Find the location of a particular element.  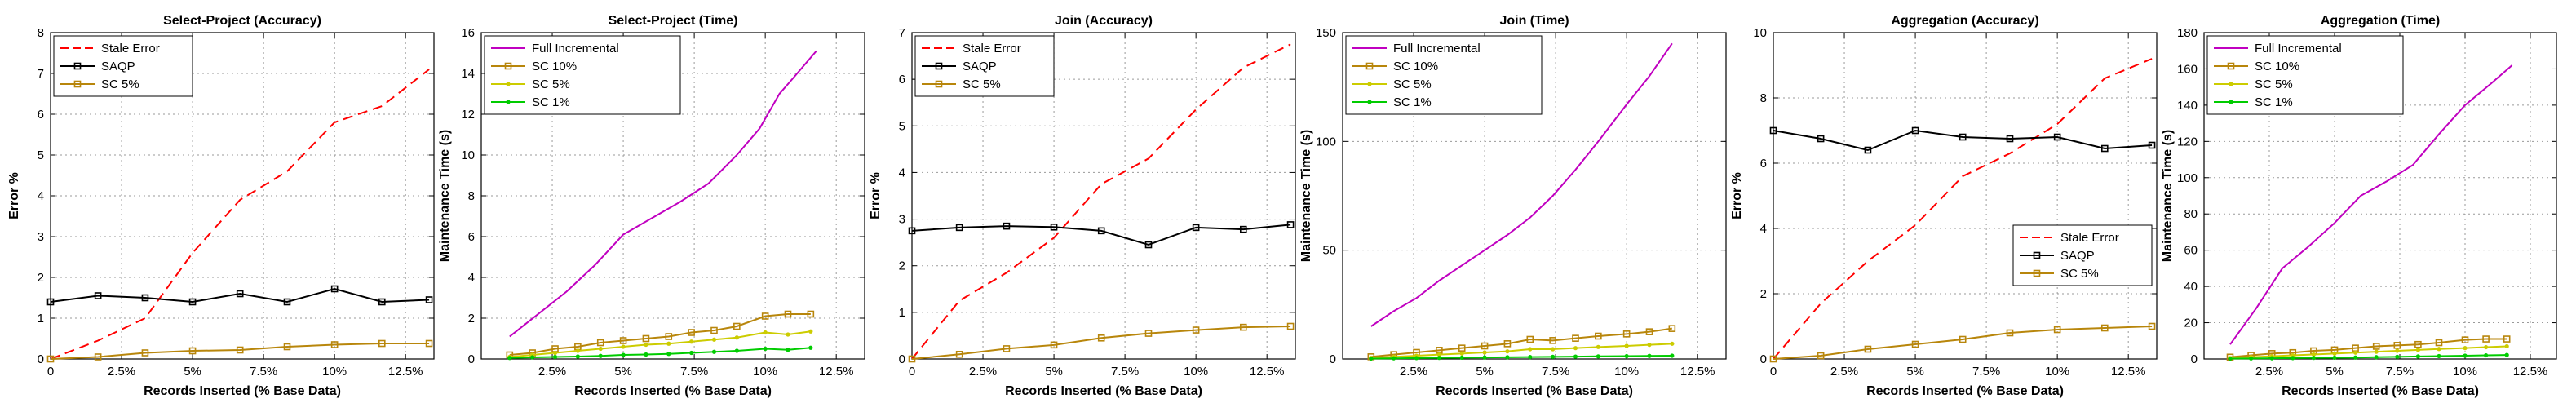

x-tick-label: 0 is located at coordinates (50, 372).